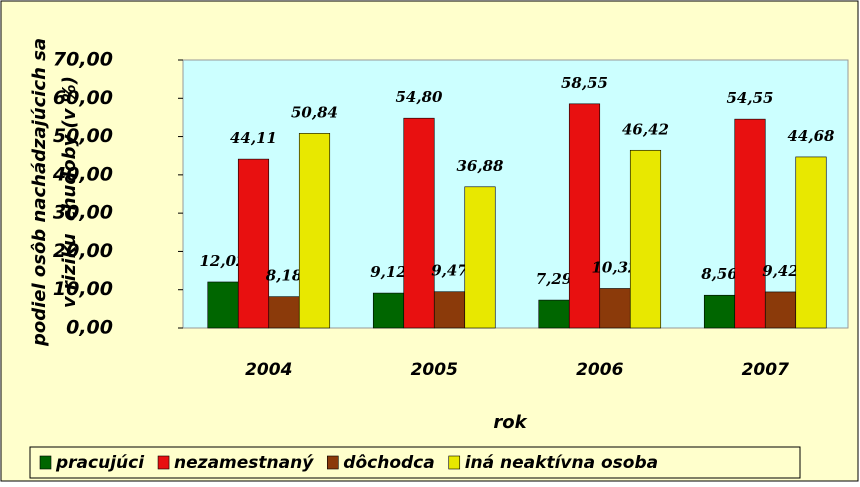 The image size is (860, 487). I want to click on x-axis-title: rok, so click(510, 422).